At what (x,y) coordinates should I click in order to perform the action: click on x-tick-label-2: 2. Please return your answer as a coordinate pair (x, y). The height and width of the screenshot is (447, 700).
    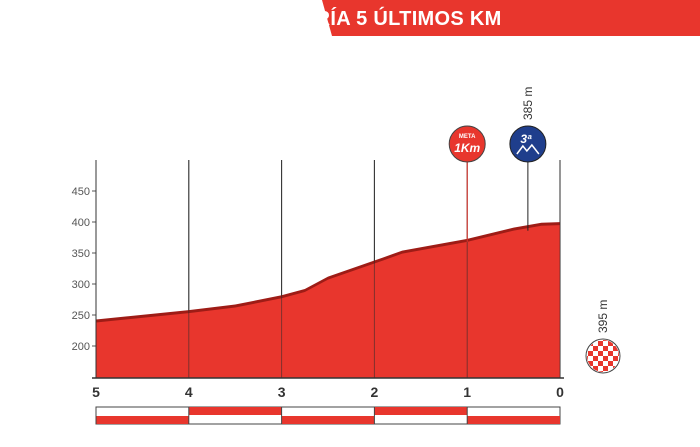
    Looking at the image, I should click on (375, 392).